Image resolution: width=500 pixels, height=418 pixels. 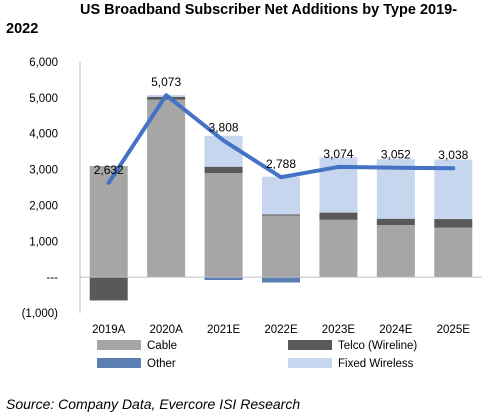 What do you see at coordinates (339, 330) in the screenshot?
I see `x-tick-label: 2023E` at bounding box center [339, 330].